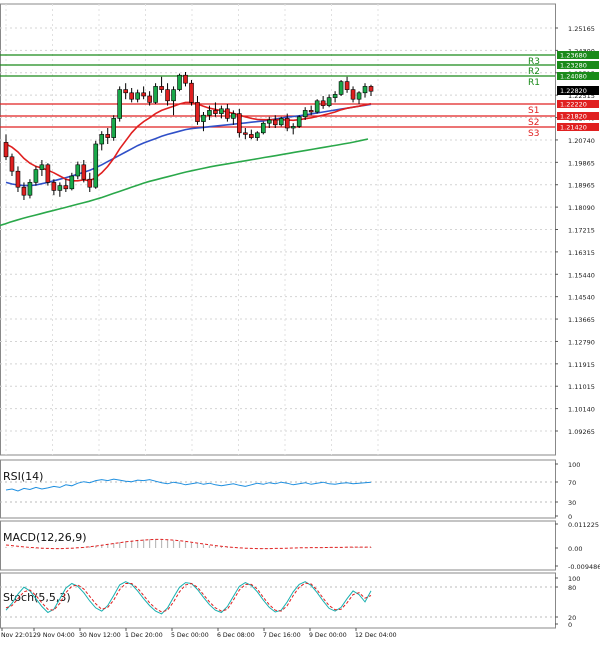  Describe the element at coordinates (581, 432) in the screenshot. I see `price-tick-label: 1.09265` at that location.